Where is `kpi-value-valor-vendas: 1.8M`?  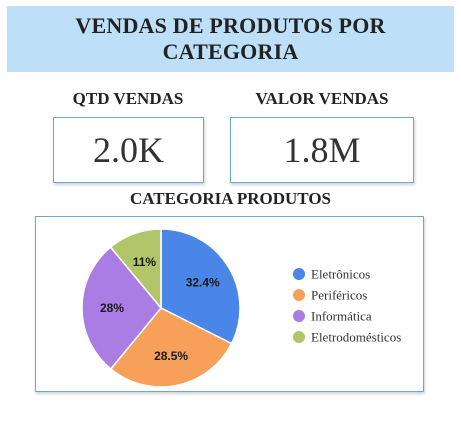
kpi-value-valor-vendas: 1.8M is located at coordinates (321, 150).